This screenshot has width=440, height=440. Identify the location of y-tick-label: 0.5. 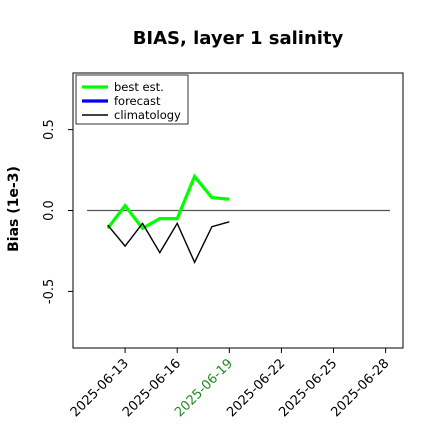
(49, 129).